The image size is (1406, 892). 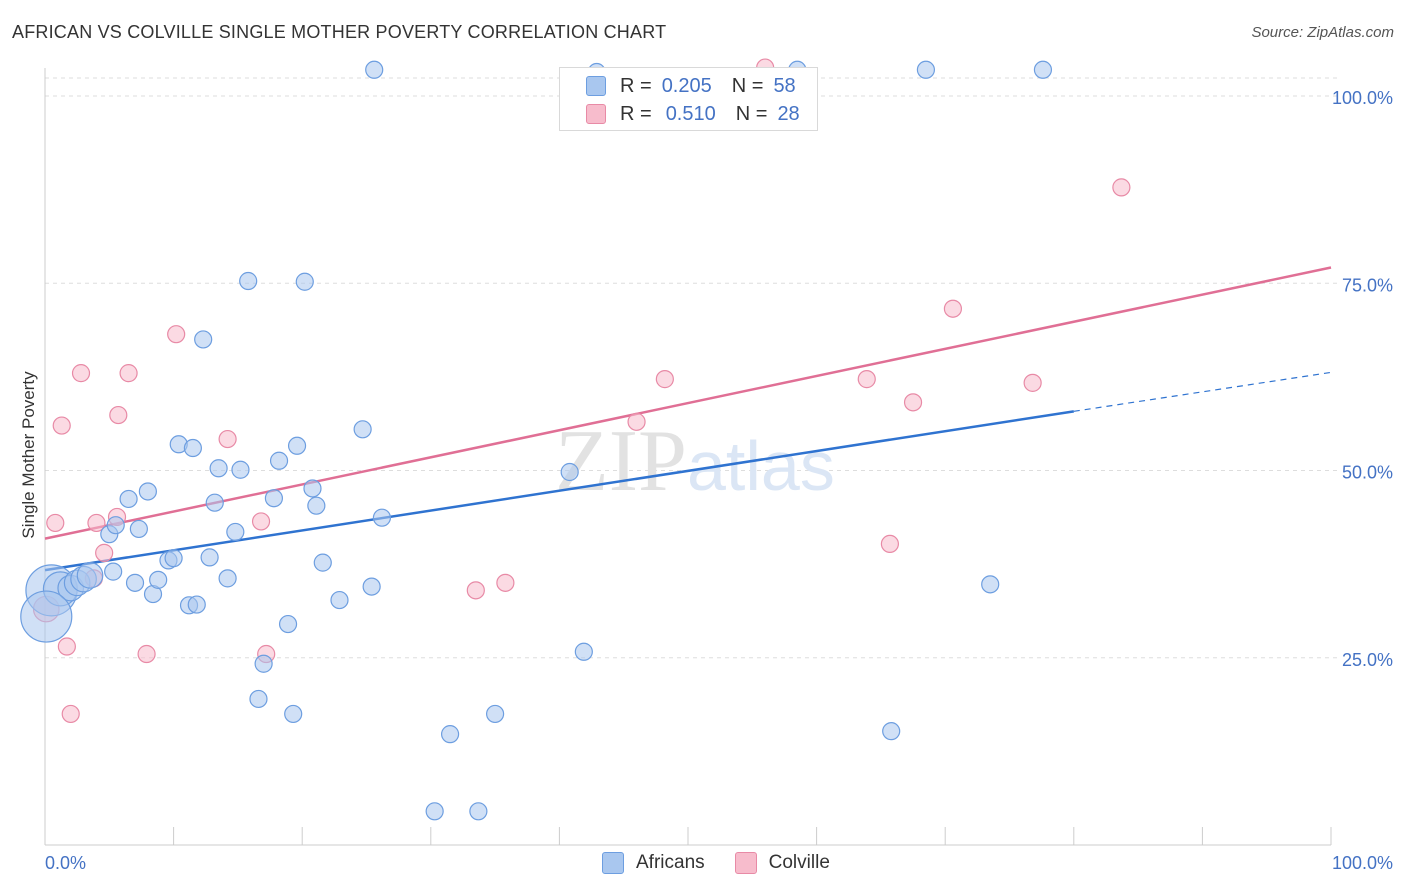 I want to click on africans-n-label: N =, so click(x=747, y=85).